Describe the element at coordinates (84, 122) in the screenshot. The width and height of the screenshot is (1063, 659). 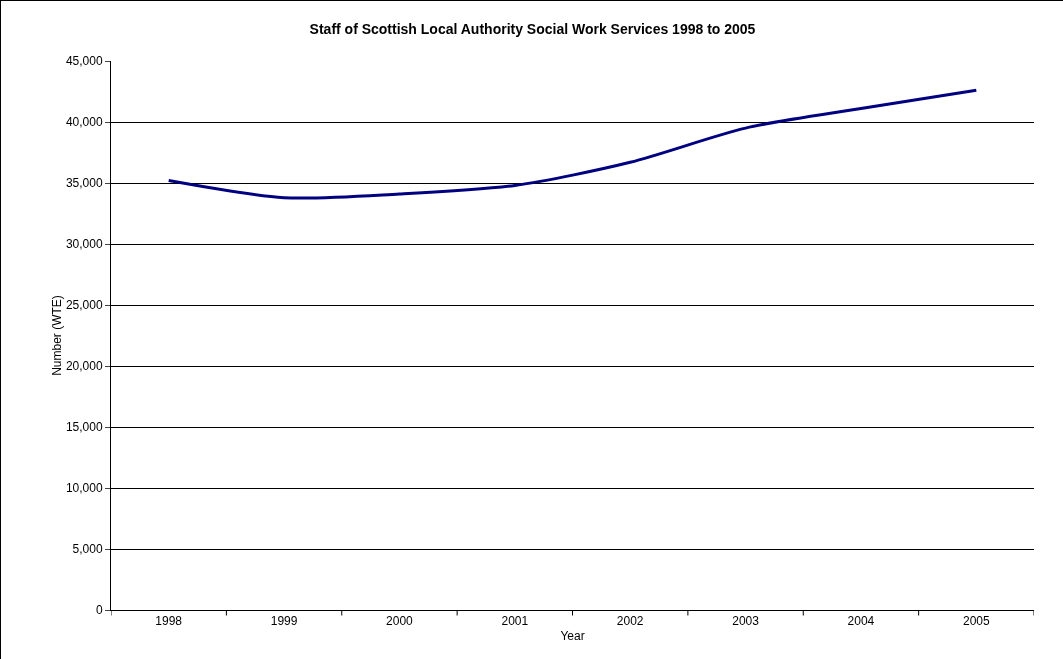
I see `y-tick-label: 40,000` at that location.